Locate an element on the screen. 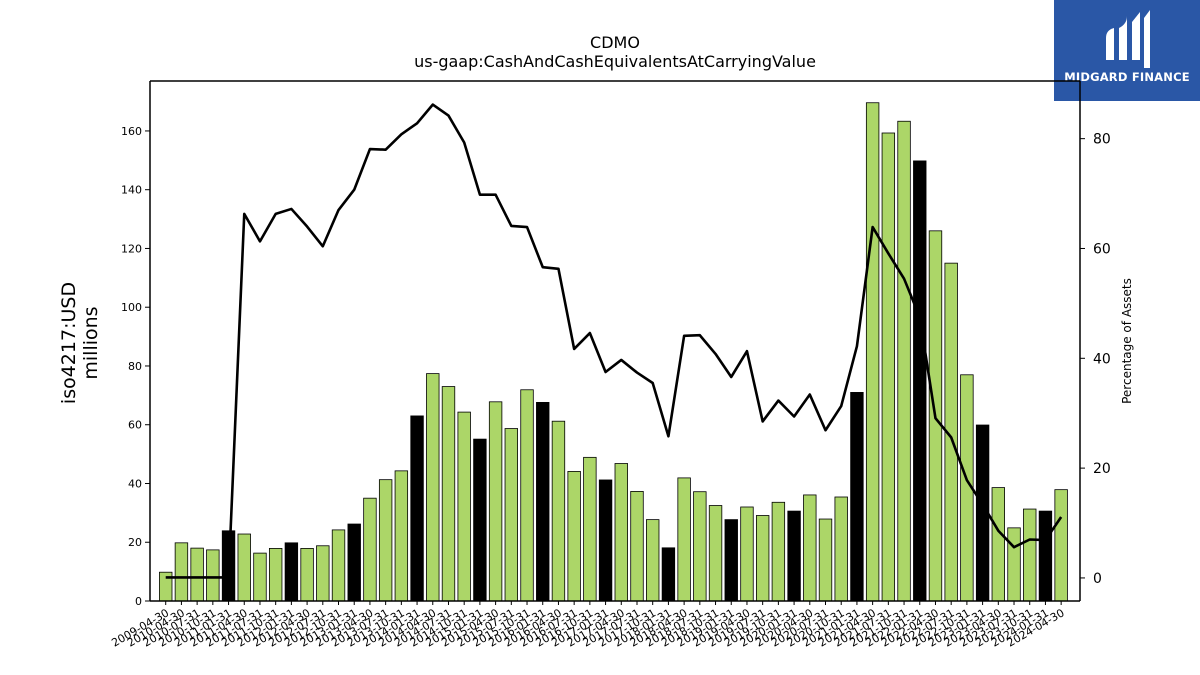  logo-text: MIDGARD FINANCE is located at coordinates (1127, 77).